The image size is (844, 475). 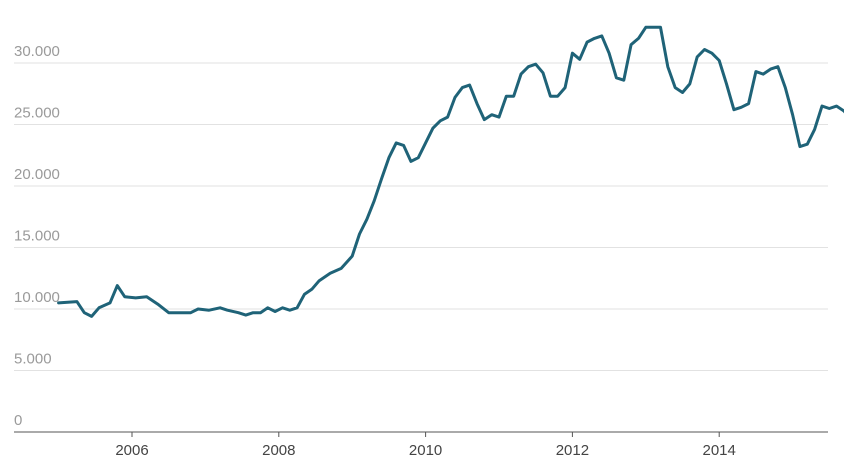 What do you see at coordinates (37, 174) in the screenshot?
I see `y-tick-label: 20.000` at bounding box center [37, 174].